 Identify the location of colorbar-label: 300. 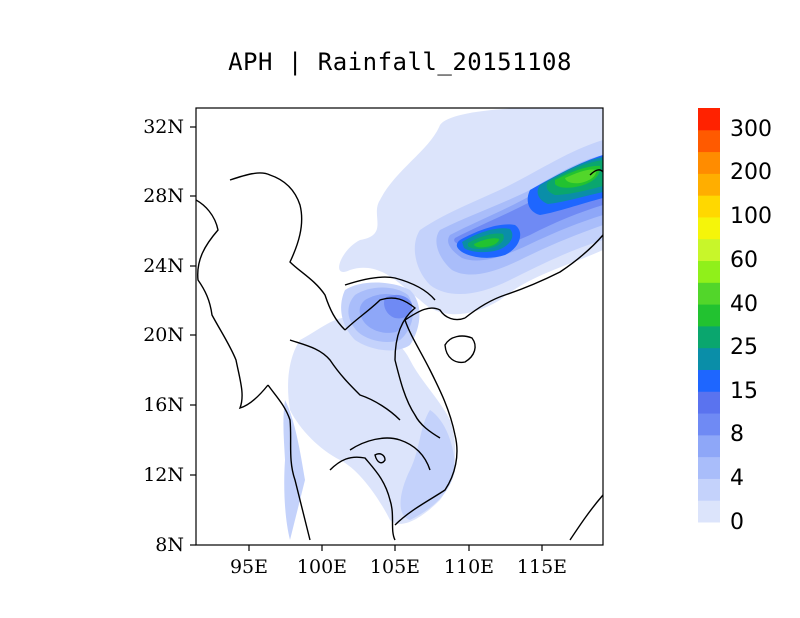
(751, 129).